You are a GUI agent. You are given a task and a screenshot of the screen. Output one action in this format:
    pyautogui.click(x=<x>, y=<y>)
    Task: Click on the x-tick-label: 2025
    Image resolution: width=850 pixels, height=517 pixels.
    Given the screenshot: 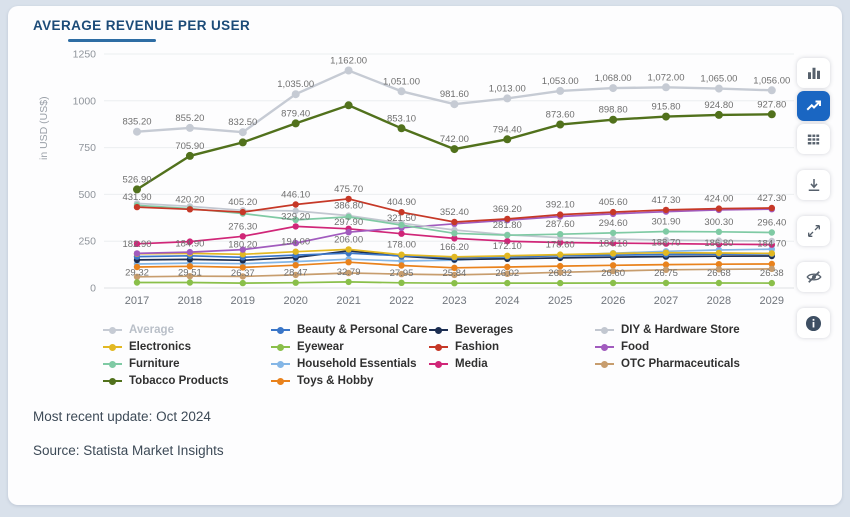 What is the action you would take?
    pyautogui.click(x=560, y=301)
    